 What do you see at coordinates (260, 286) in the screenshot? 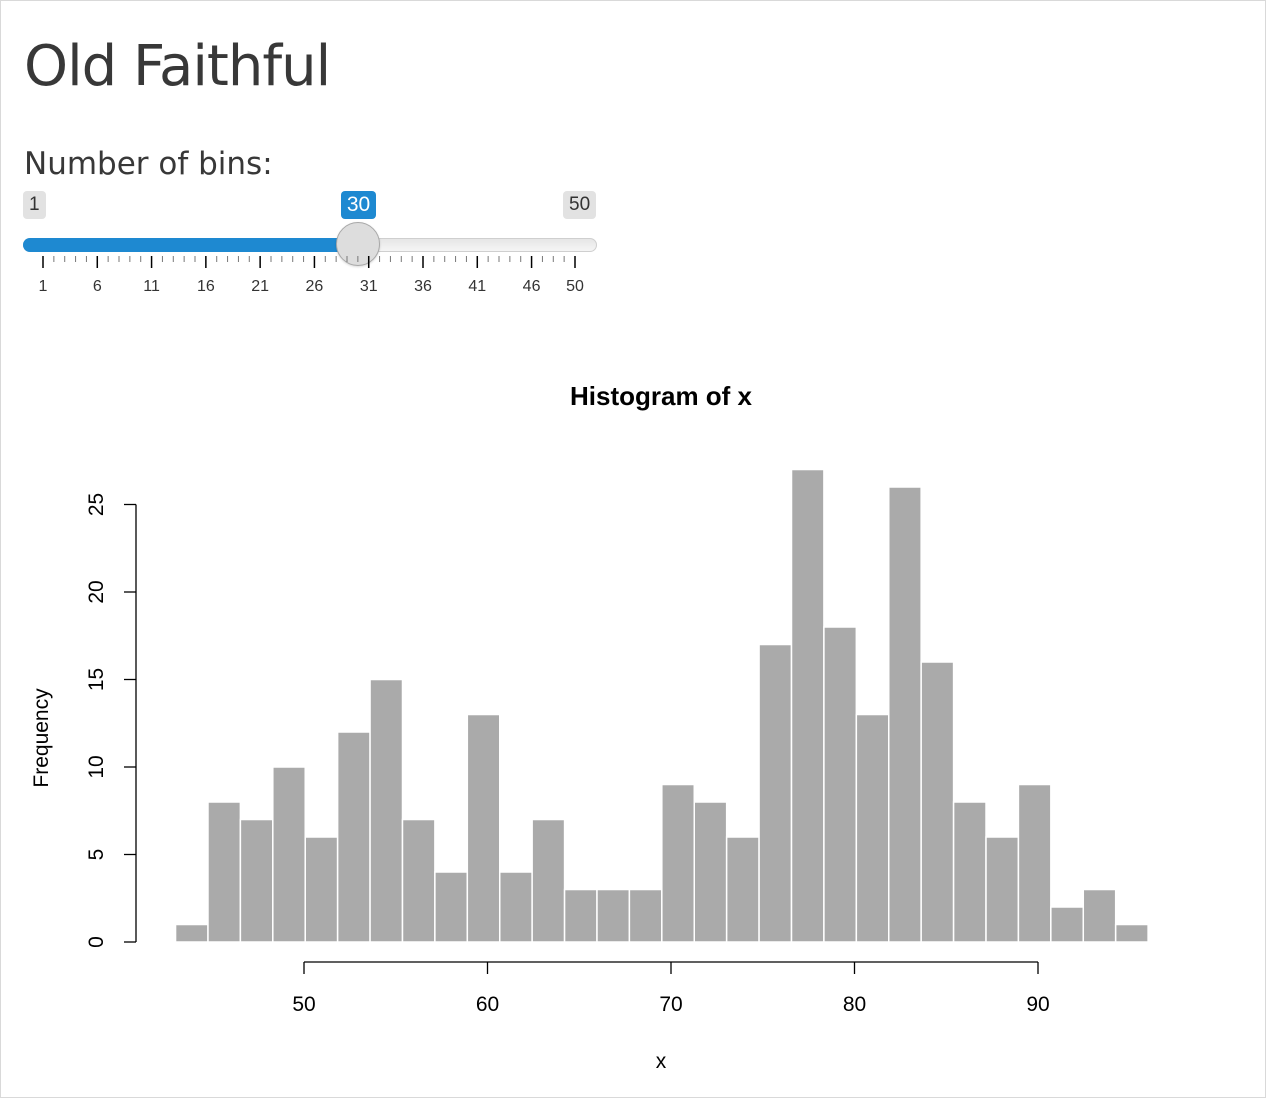
I see `slider-tick-label: 21` at bounding box center [260, 286].